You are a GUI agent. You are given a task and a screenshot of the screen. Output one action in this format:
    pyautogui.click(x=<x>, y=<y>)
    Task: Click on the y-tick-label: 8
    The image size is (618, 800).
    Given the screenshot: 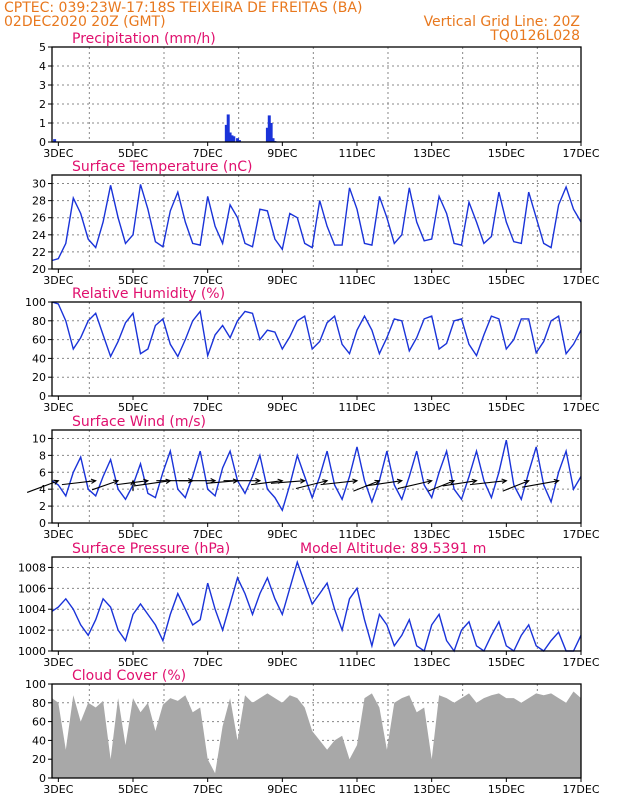 What is the action you would take?
    pyautogui.click(x=42, y=455)
    